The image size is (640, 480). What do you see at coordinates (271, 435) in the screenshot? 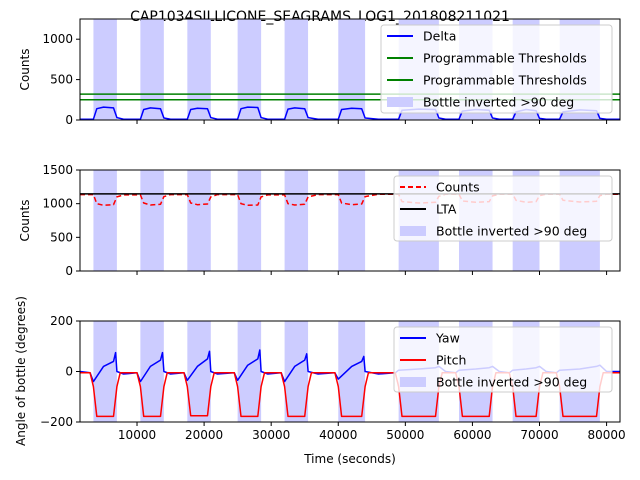
I see `x-tick-label: 30000` at bounding box center [271, 435].